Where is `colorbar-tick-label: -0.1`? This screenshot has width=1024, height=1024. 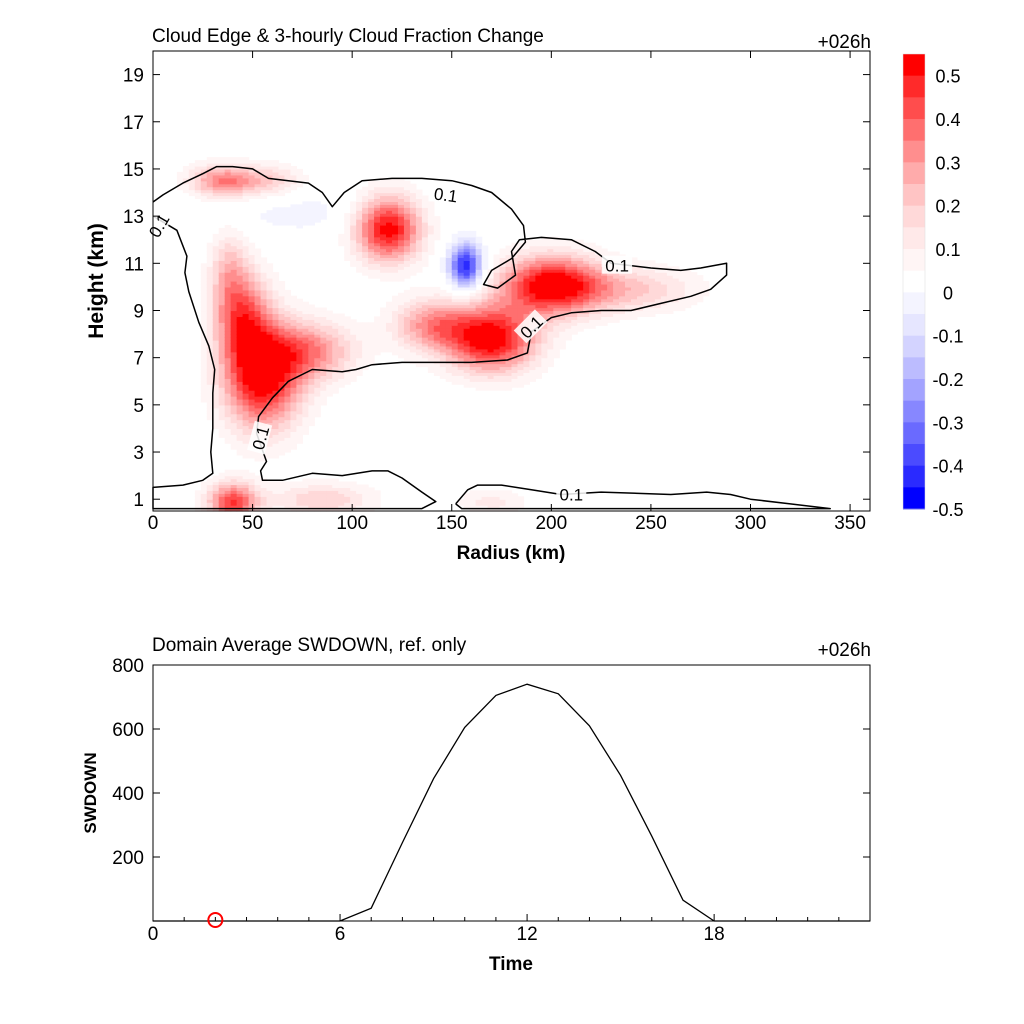
colorbar-tick-label: -0.1 is located at coordinates (947, 337).